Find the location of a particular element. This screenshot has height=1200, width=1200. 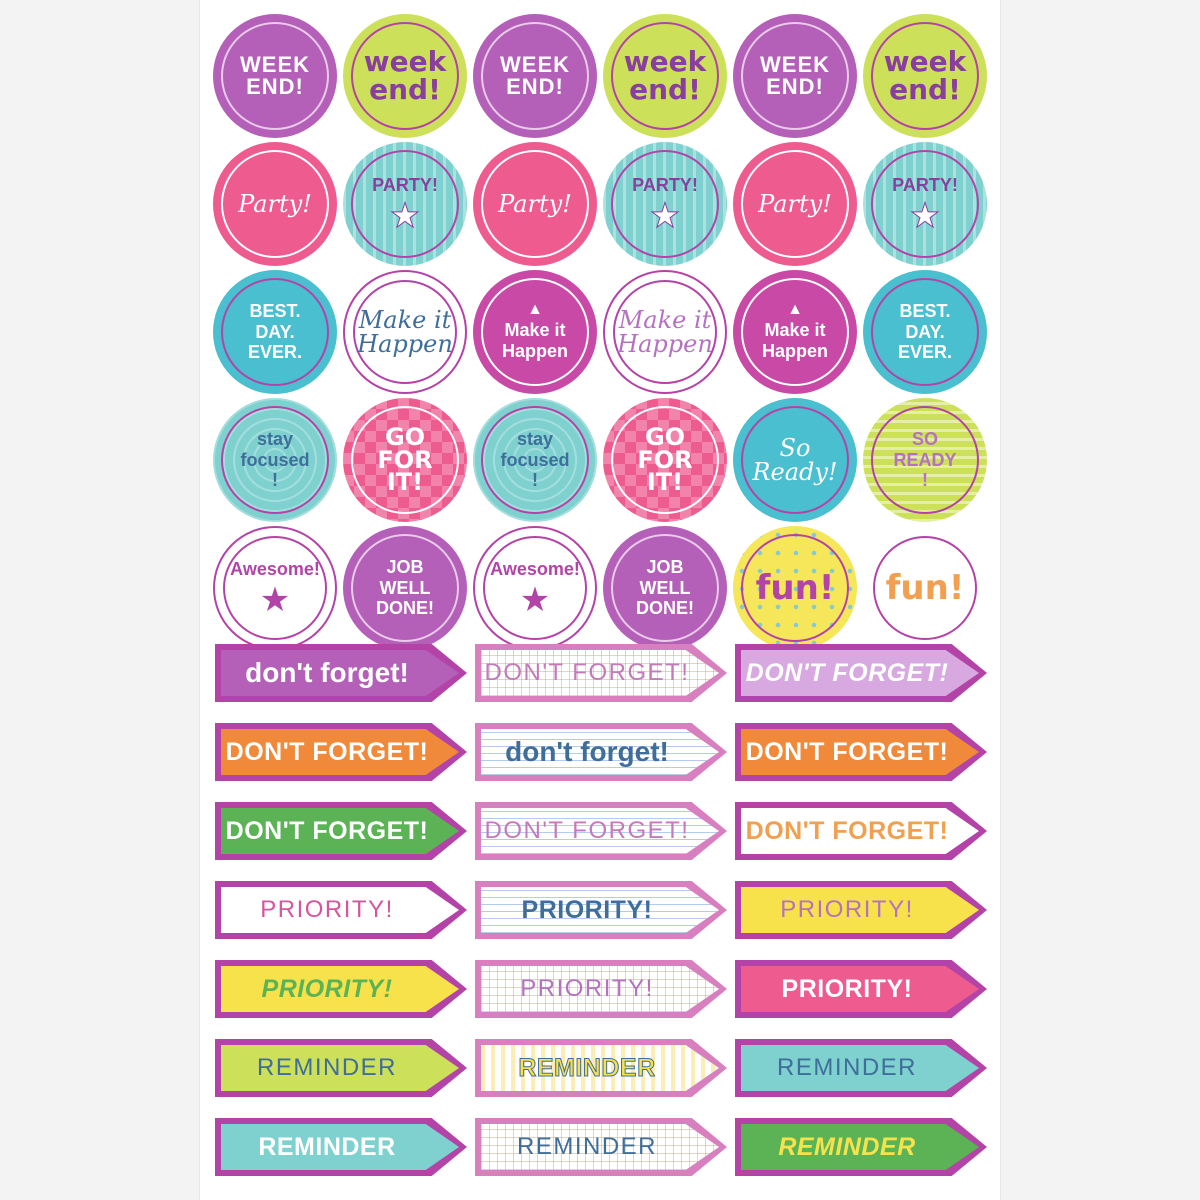

round-sticker: fun! is located at coordinates (925, 588).